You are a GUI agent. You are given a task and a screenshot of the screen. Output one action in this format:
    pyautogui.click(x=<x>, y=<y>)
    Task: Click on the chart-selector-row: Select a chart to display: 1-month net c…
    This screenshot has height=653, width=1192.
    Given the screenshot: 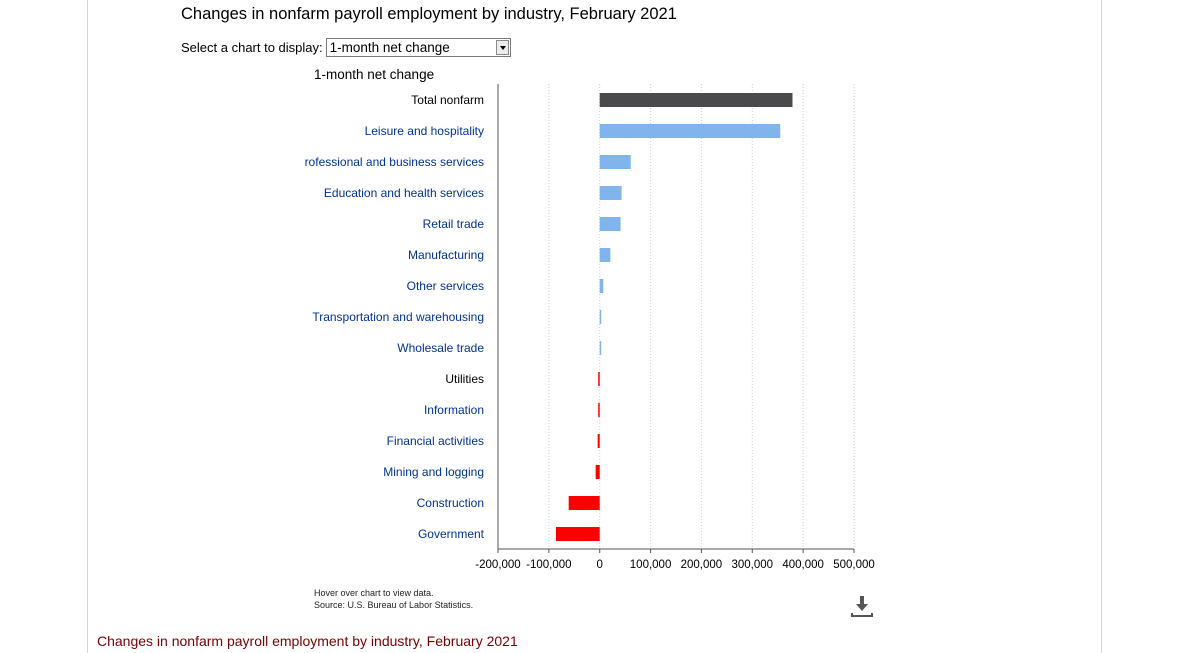 What is the action you would take?
    pyautogui.click(x=346, y=47)
    